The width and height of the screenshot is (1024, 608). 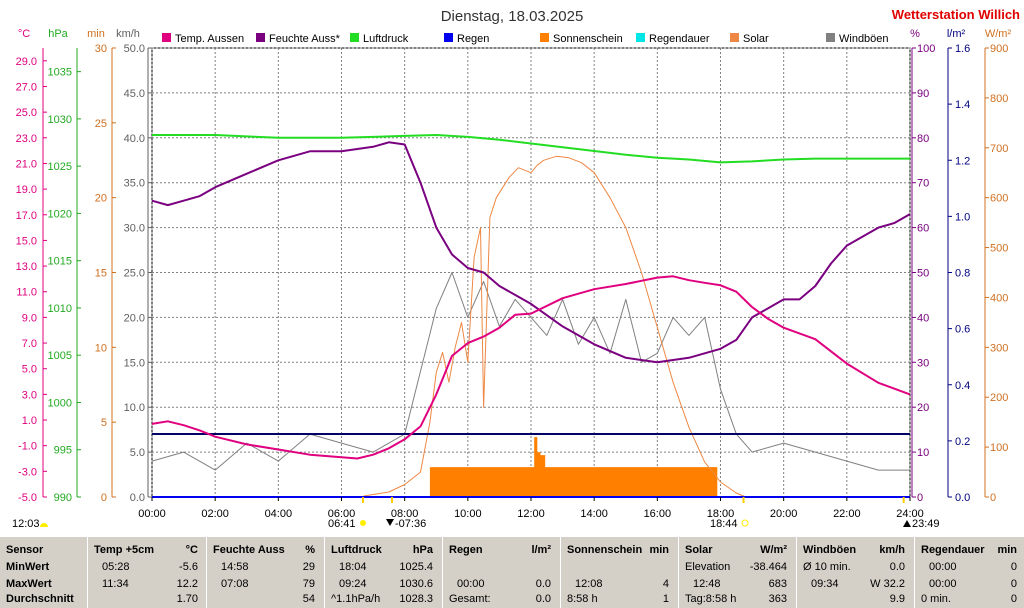 I want to click on summary-min-label: Elevation, so click(x=708, y=567).